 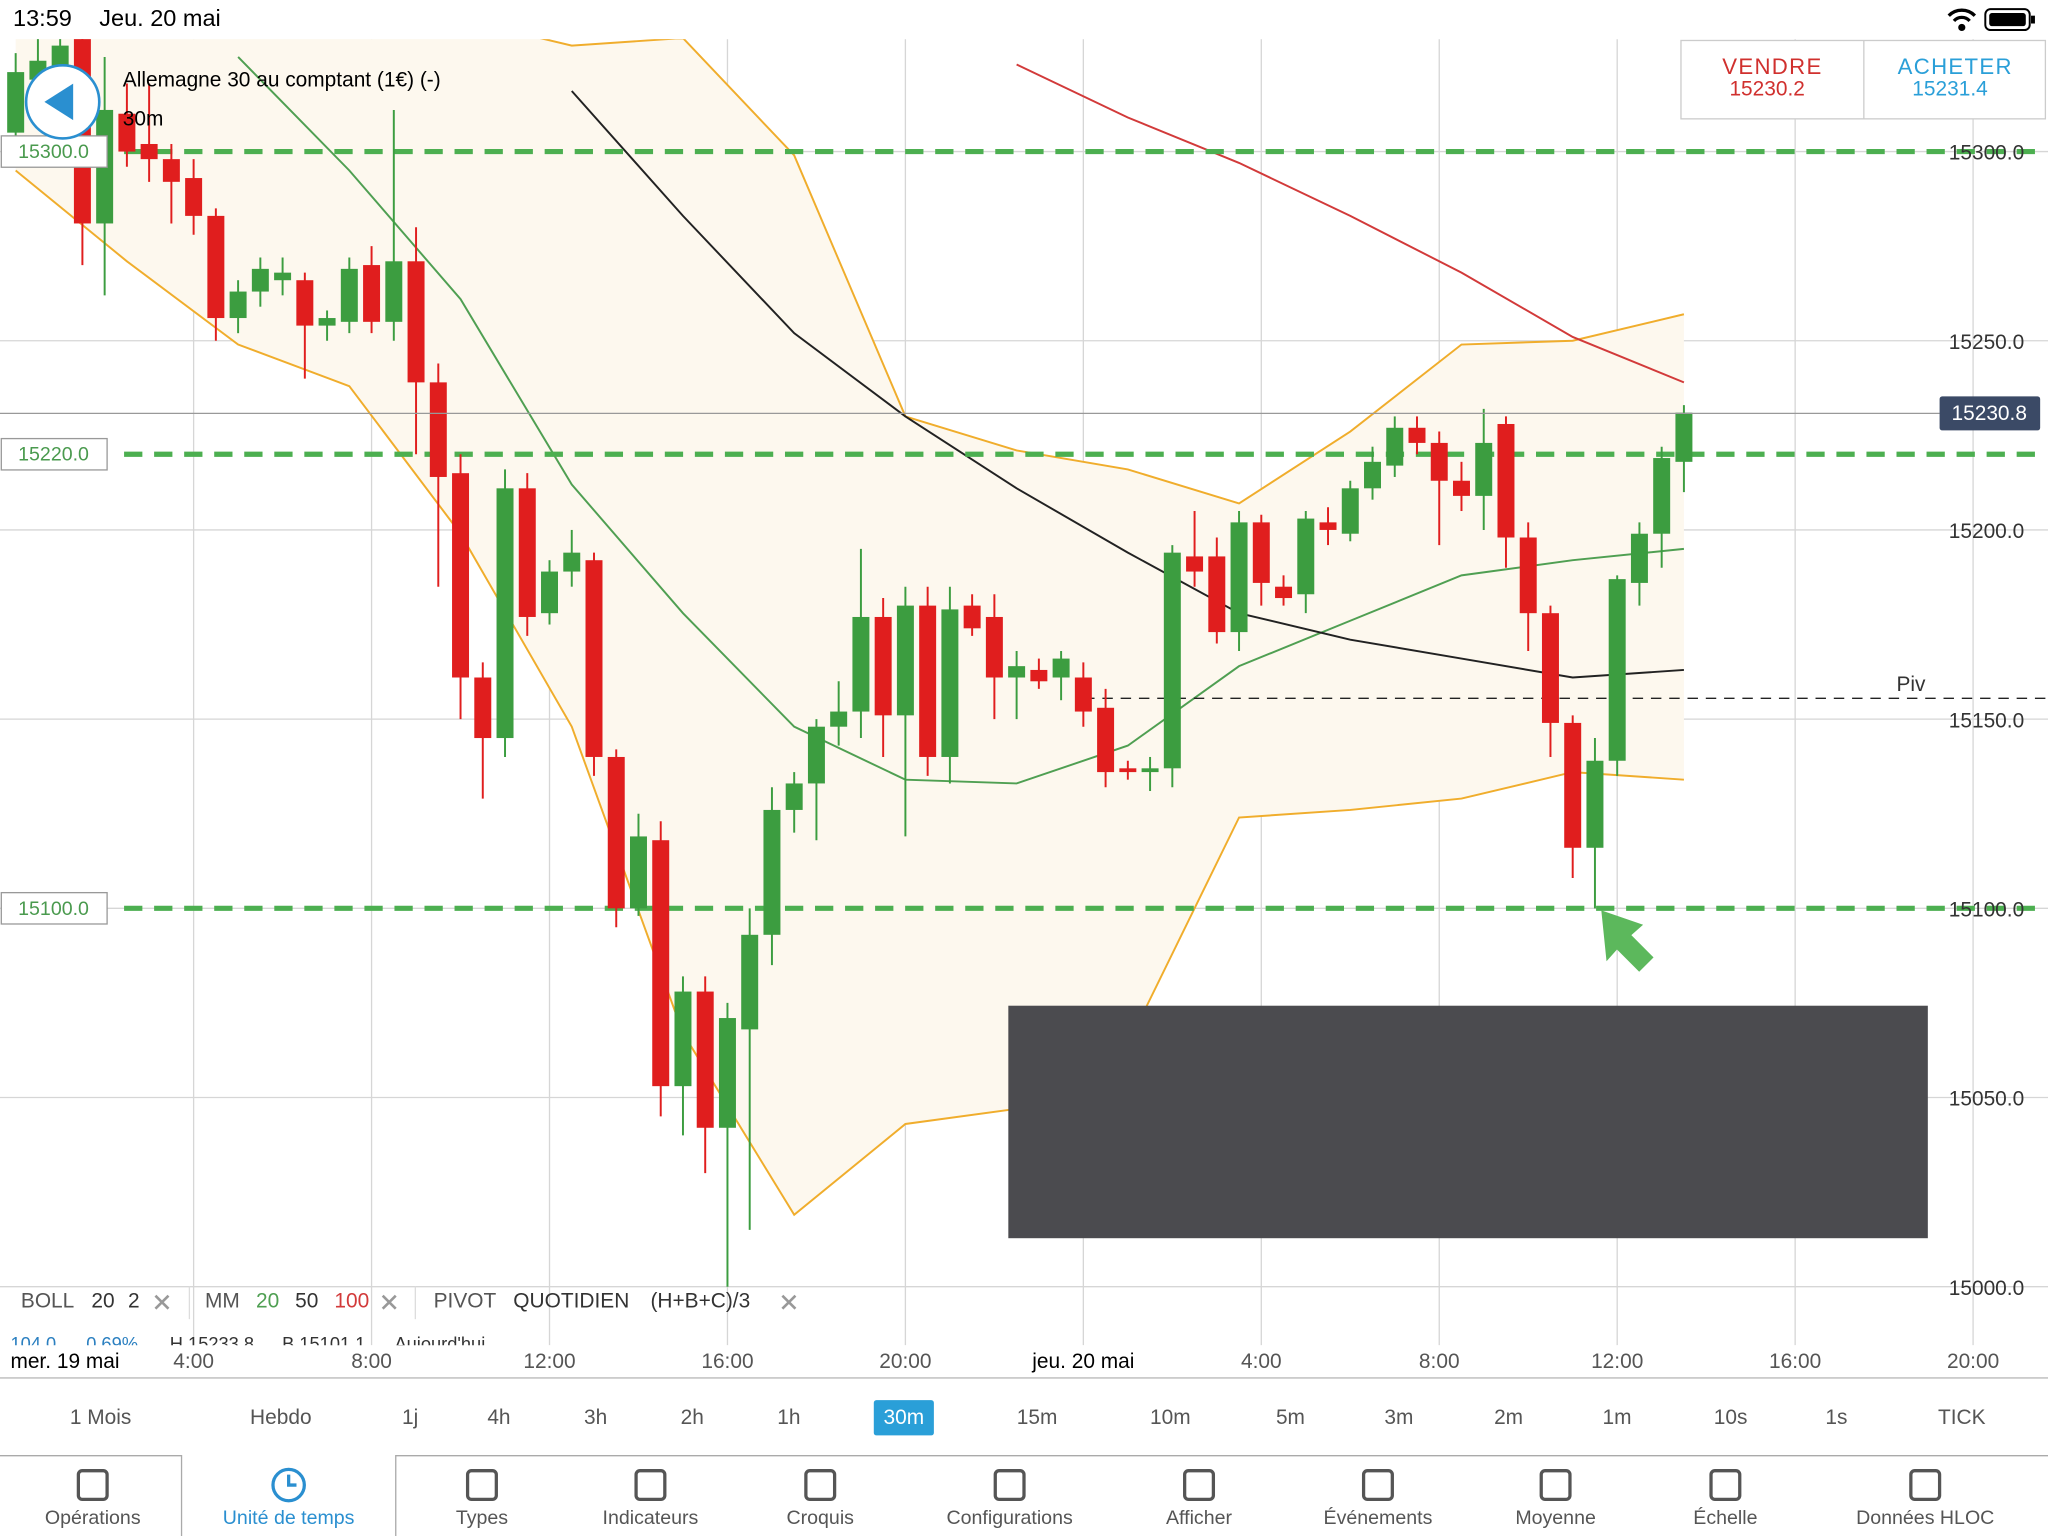 What do you see at coordinates (100, 1417) in the screenshot?
I see `timeframe: 1 Mois` at bounding box center [100, 1417].